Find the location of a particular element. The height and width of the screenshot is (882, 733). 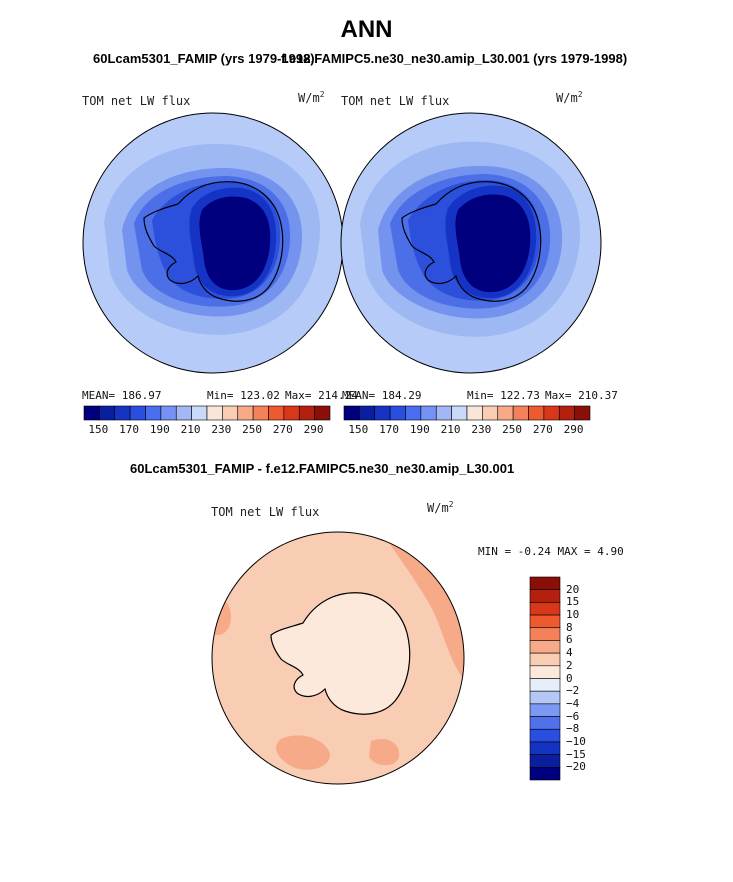

left-units-label: W/m2 is located at coordinates (311, 97).